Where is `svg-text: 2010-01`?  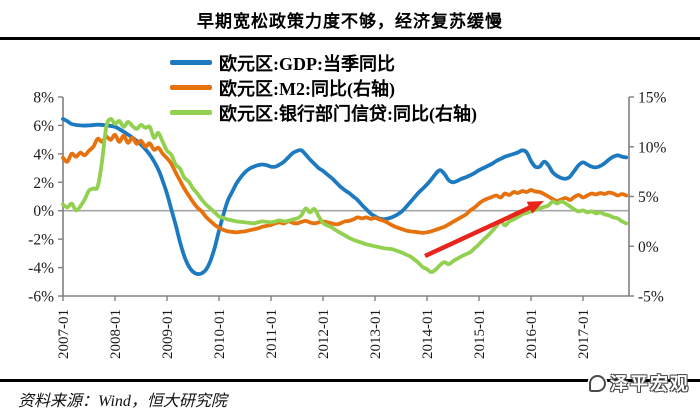 svg-text: 2010-01 is located at coordinates (220, 334).